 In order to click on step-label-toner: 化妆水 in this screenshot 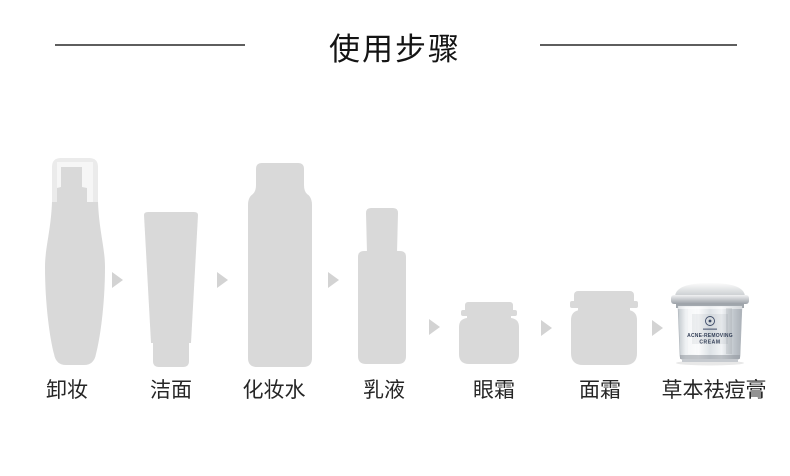, I will do `click(274, 390)`.